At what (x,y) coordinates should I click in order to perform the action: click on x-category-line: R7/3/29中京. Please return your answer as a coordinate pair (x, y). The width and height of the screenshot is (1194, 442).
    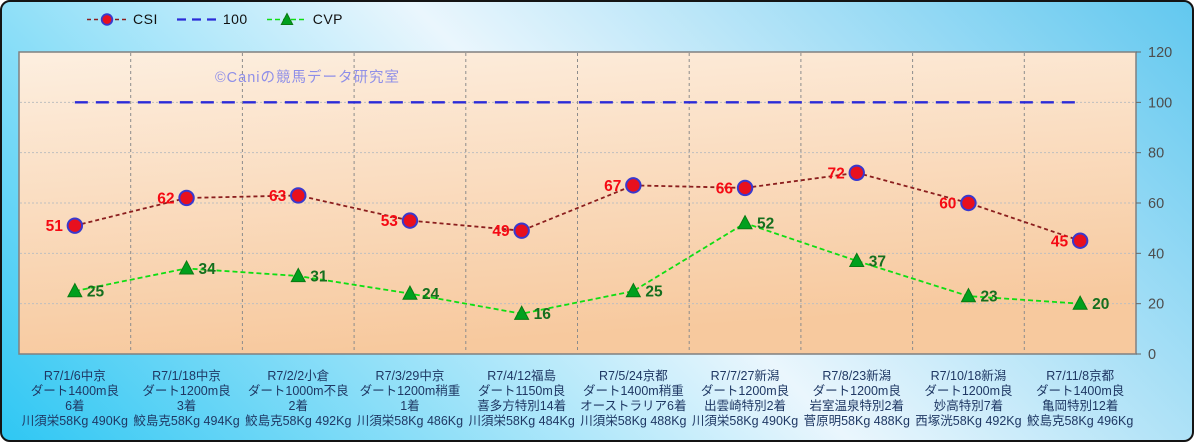
    Looking at the image, I should click on (410, 375).